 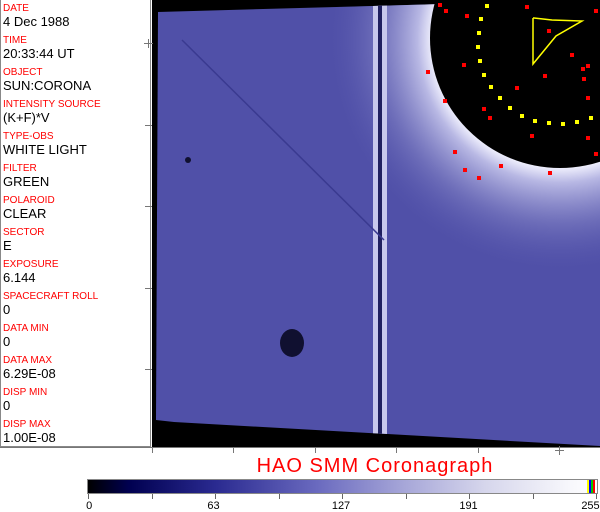 I want to click on info-field: FILTER GREEN, so click(x=26, y=176).